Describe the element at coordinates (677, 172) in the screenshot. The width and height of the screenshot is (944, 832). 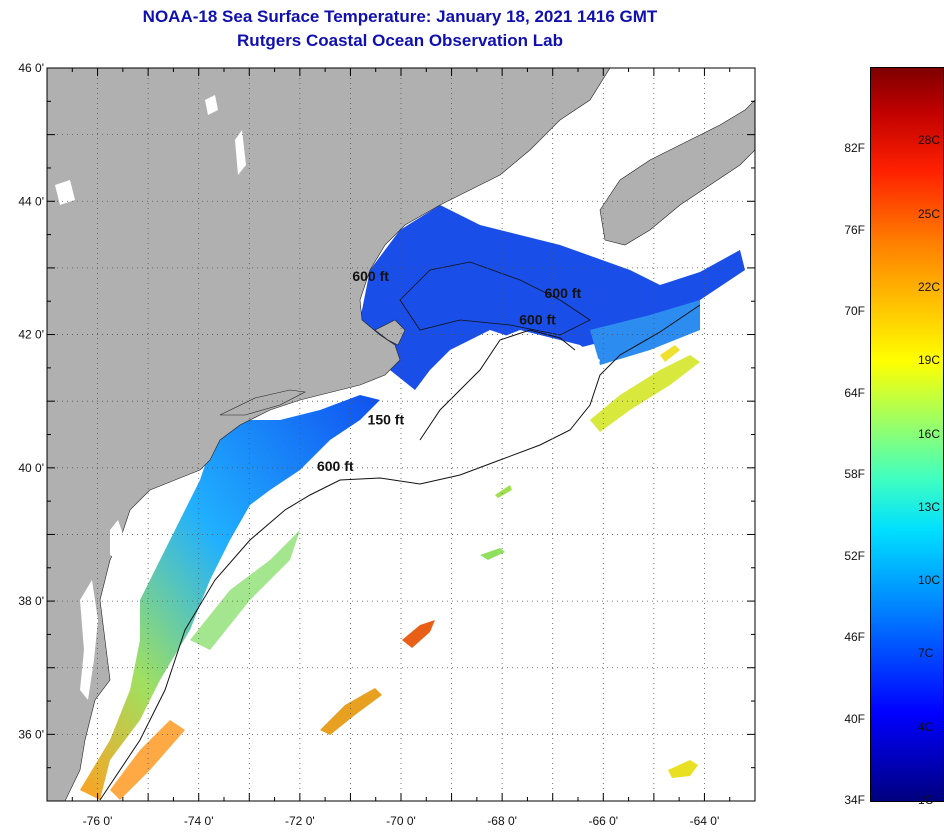
I see `nova-scotia-land` at that location.